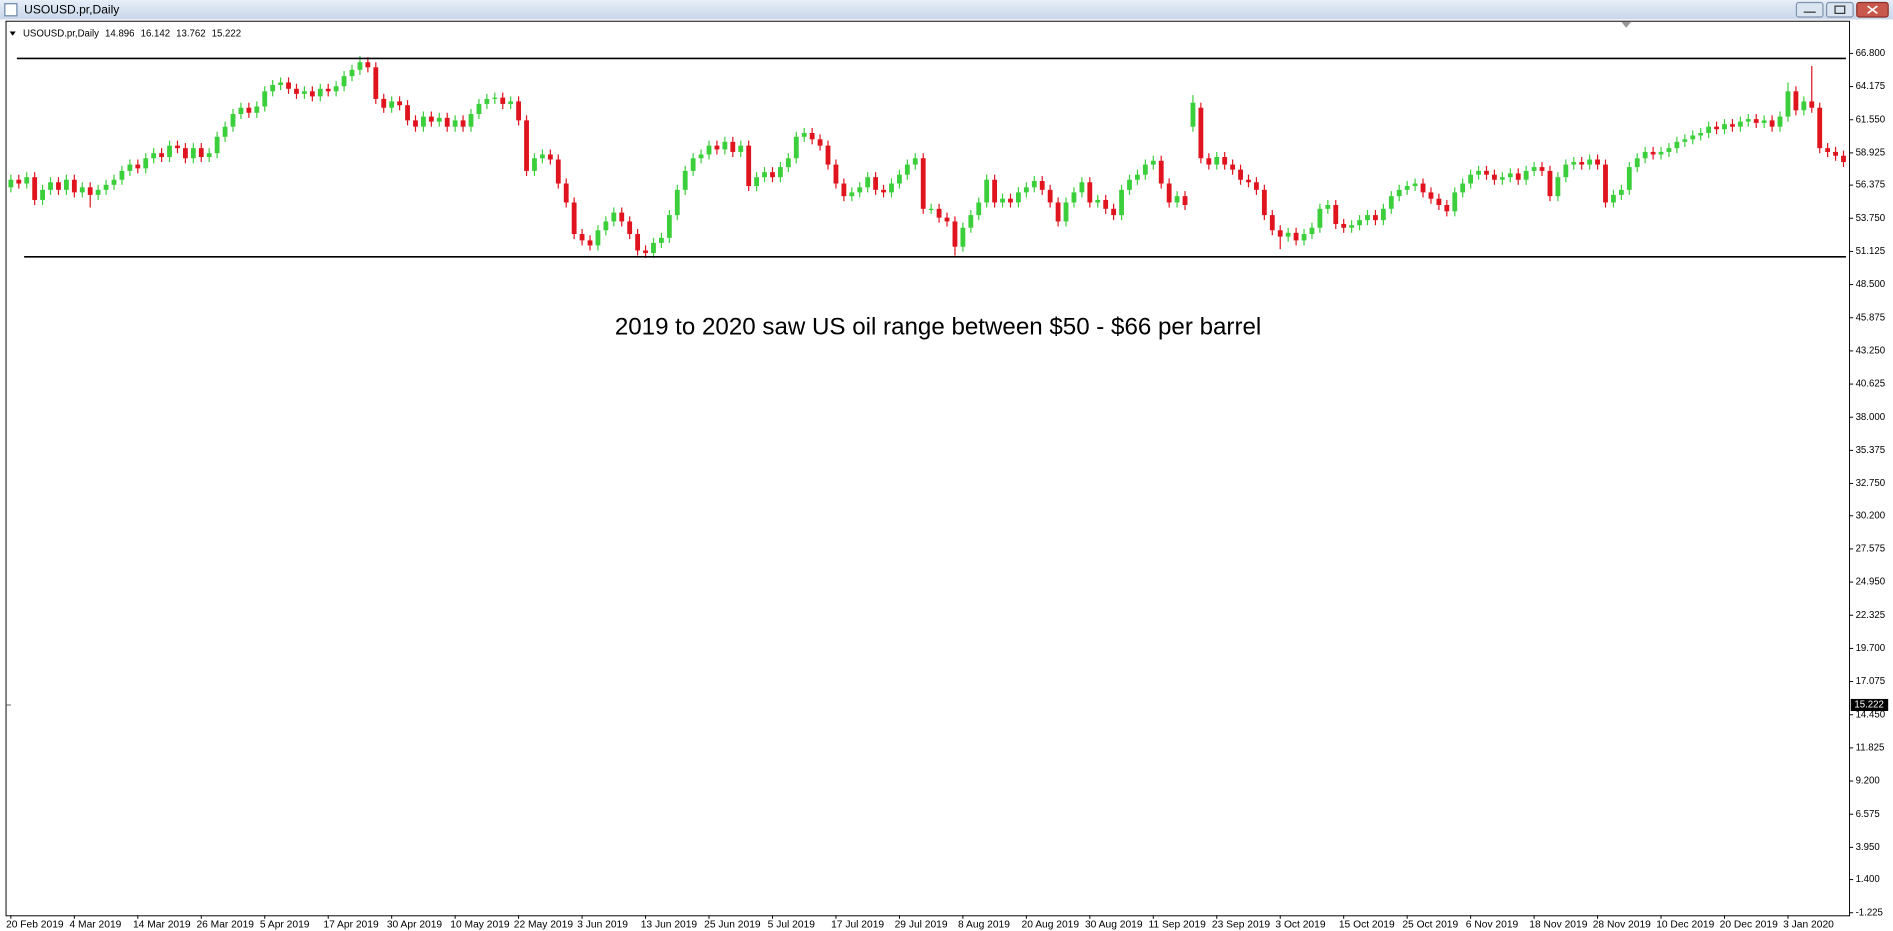 The width and height of the screenshot is (1893, 931). What do you see at coordinates (156, 33) in the screenshot?
I see `header-value: 16.142` at bounding box center [156, 33].